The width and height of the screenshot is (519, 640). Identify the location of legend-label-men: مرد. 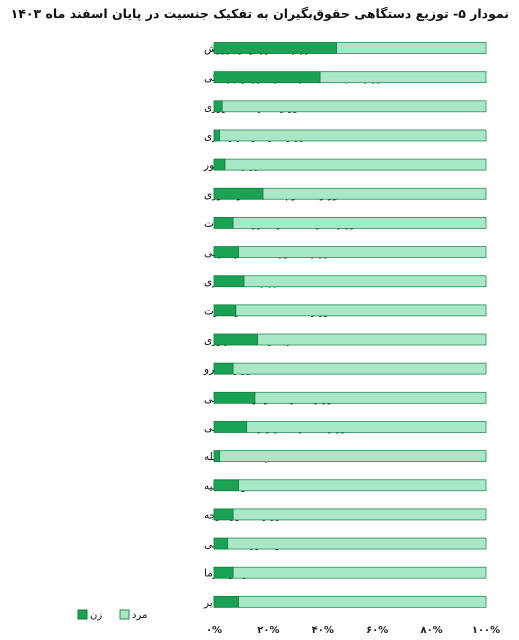
(139, 615).